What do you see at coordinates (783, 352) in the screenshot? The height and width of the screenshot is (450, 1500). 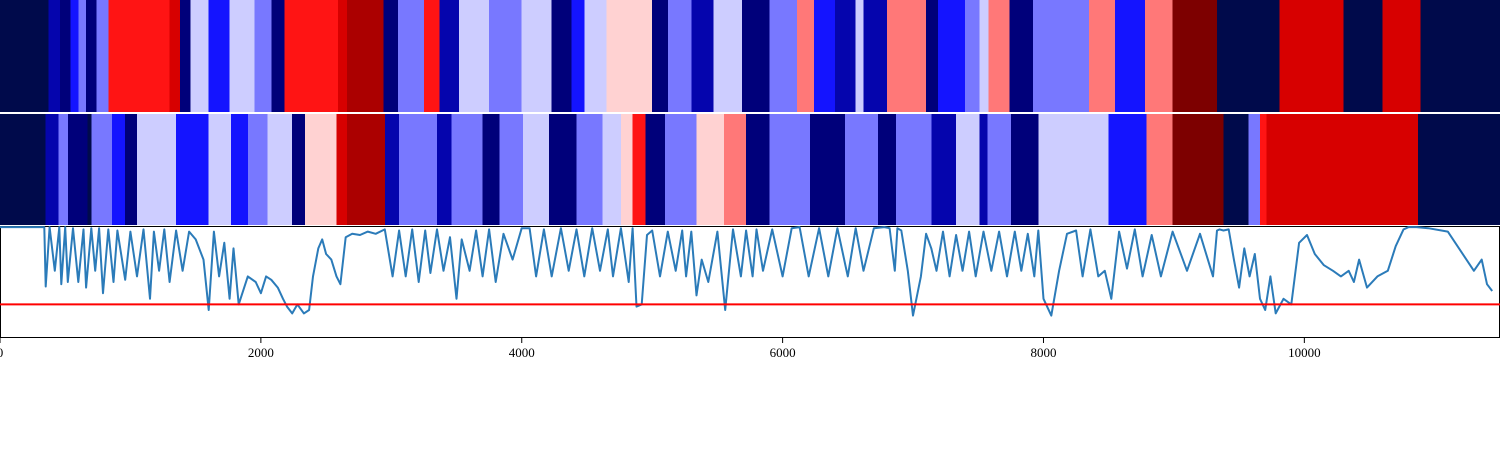 I see `x-tick-label: 6000` at bounding box center [783, 352].